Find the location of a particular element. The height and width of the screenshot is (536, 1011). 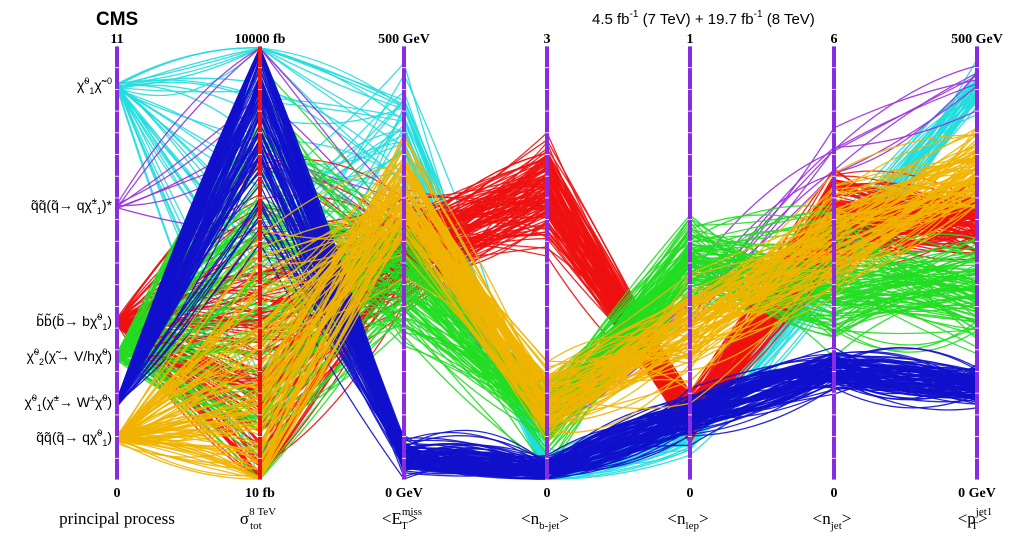

process-label-4: χ̃01(χ̃±→ W±χ̃0) is located at coordinates (68, 403).